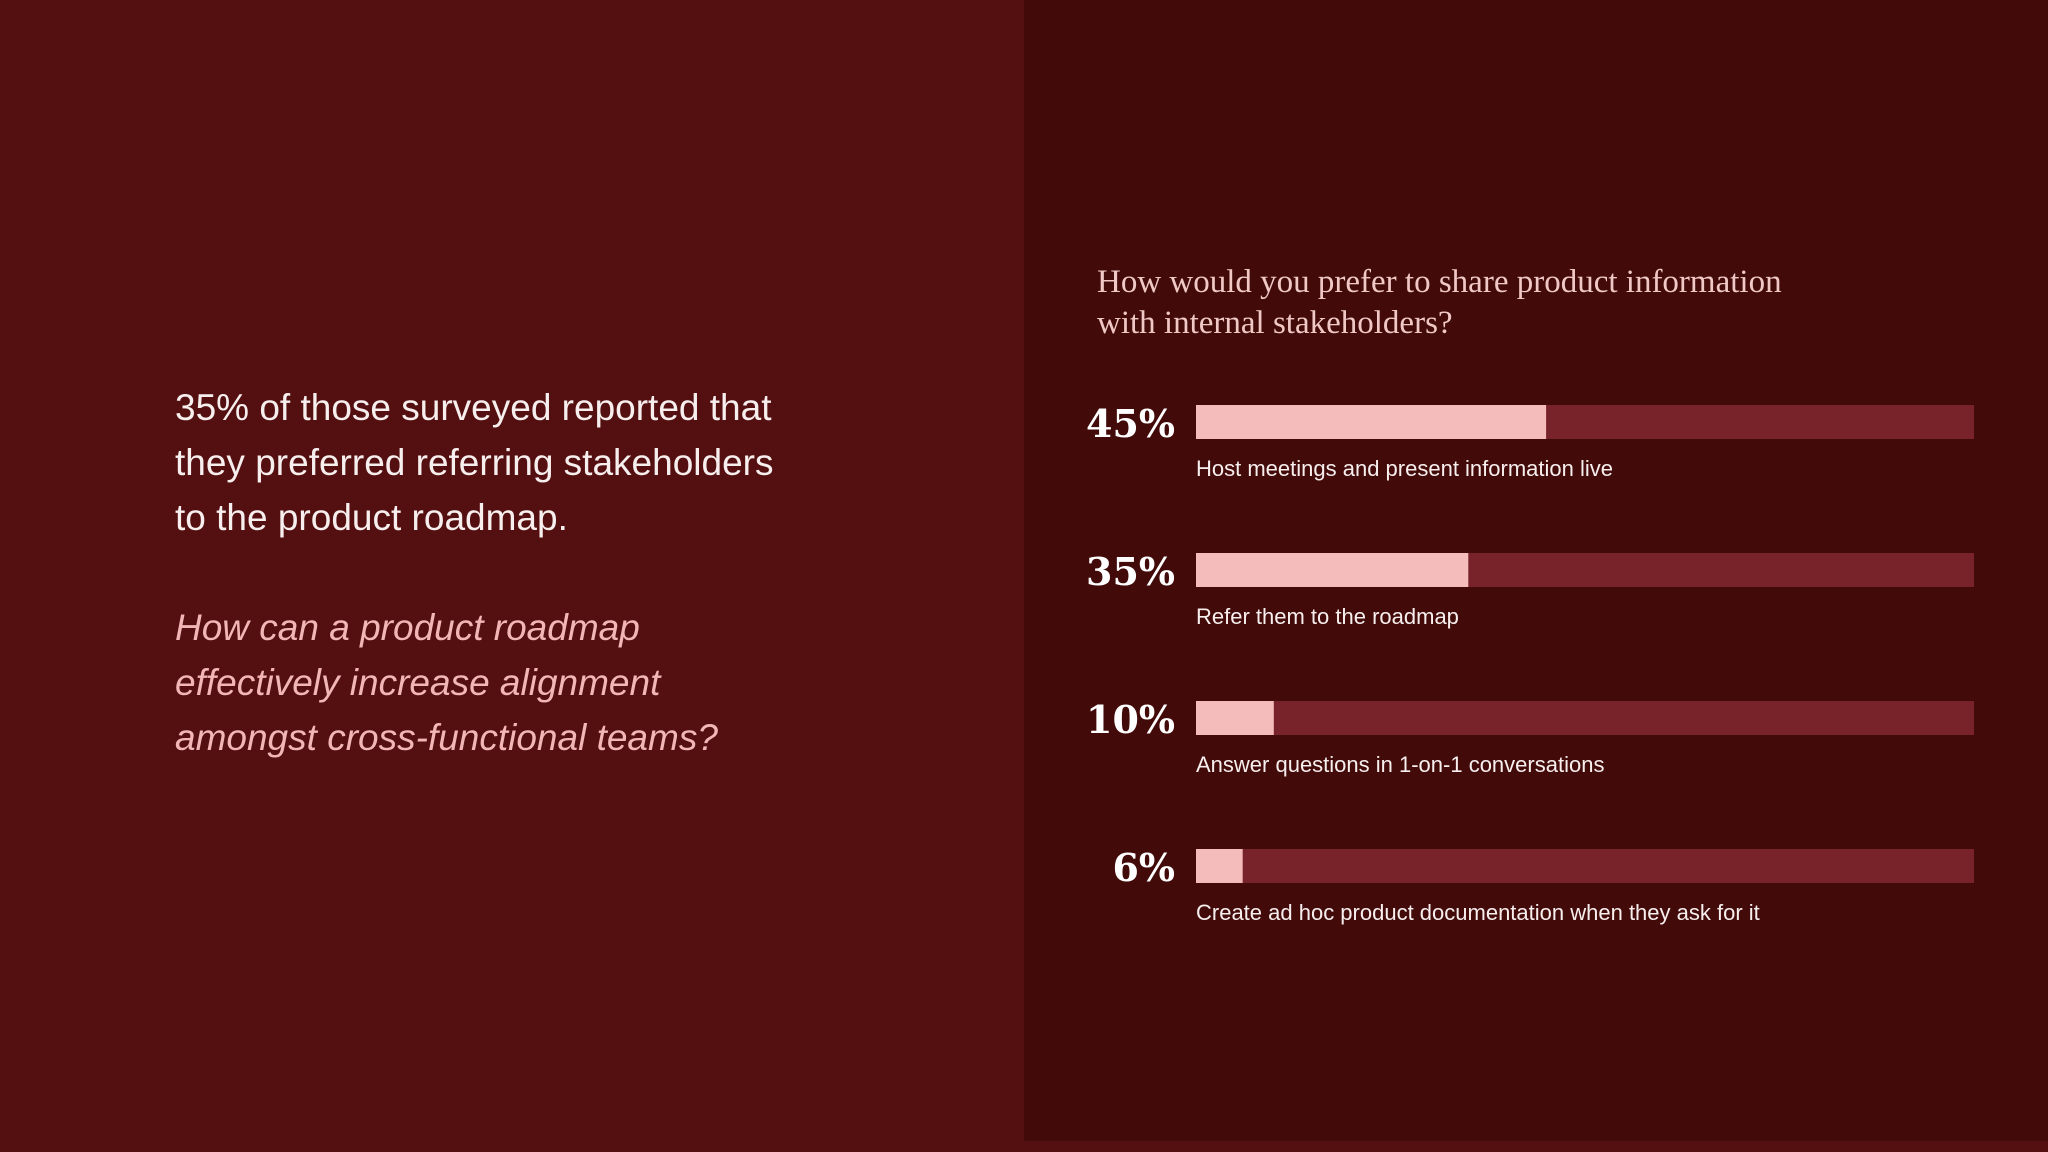  Describe the element at coordinates (1130, 719) in the screenshot. I see `value-label: 10%` at that location.